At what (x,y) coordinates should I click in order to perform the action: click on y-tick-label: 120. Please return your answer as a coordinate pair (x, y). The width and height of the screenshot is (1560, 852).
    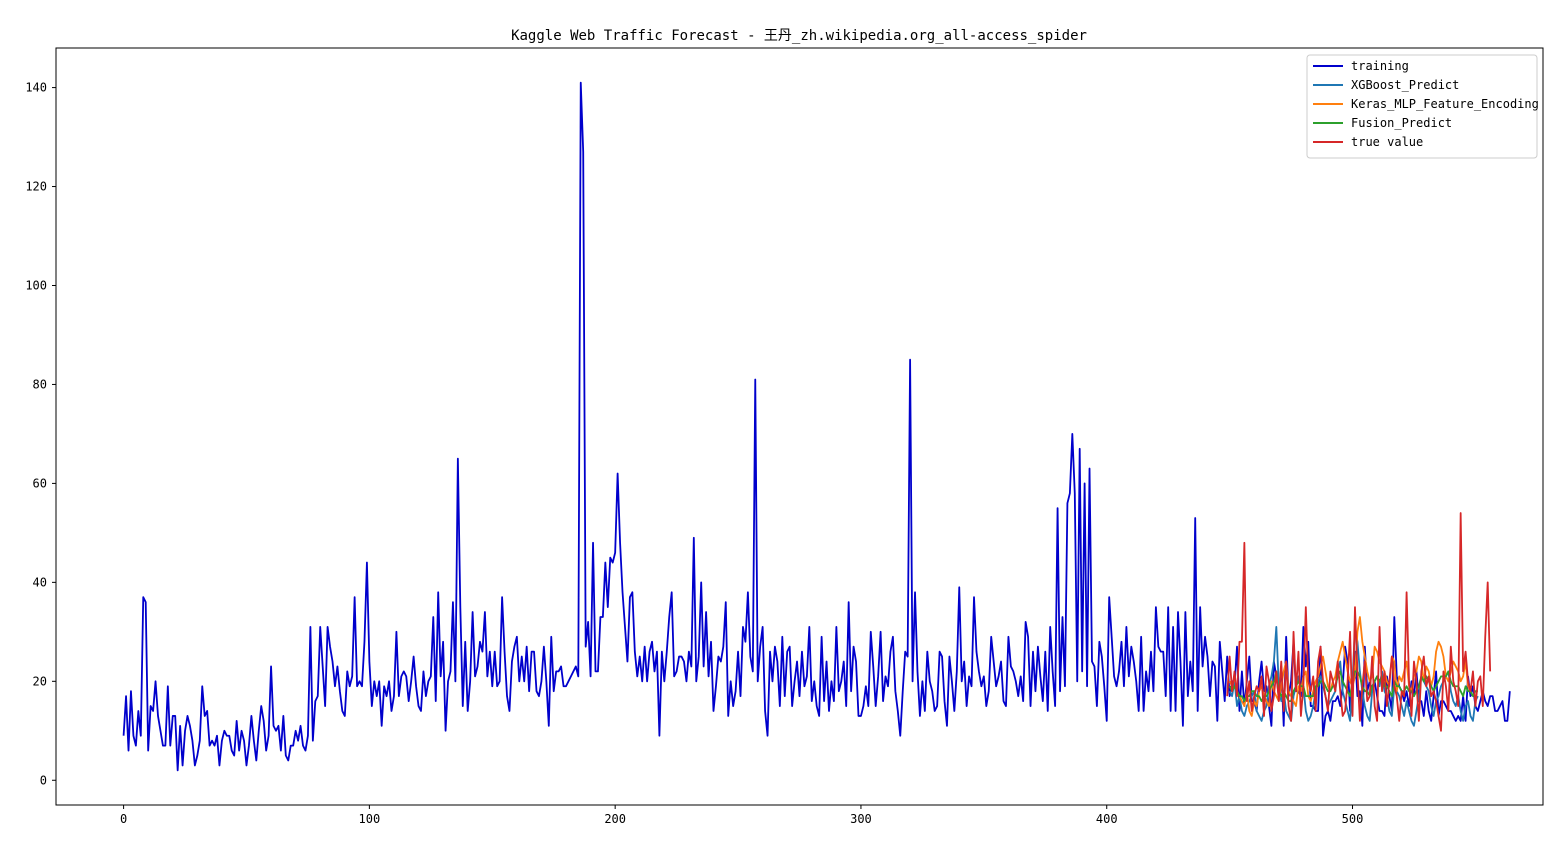
    Looking at the image, I should click on (36, 187).